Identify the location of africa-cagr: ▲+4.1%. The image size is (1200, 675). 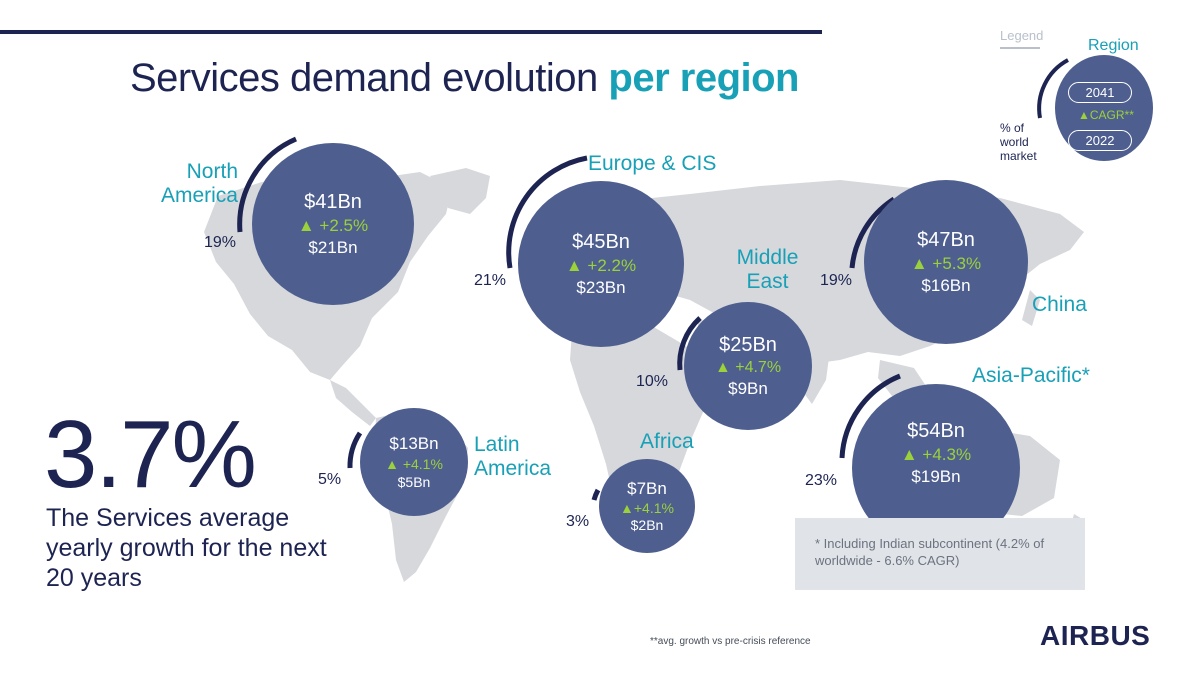
(647, 508).